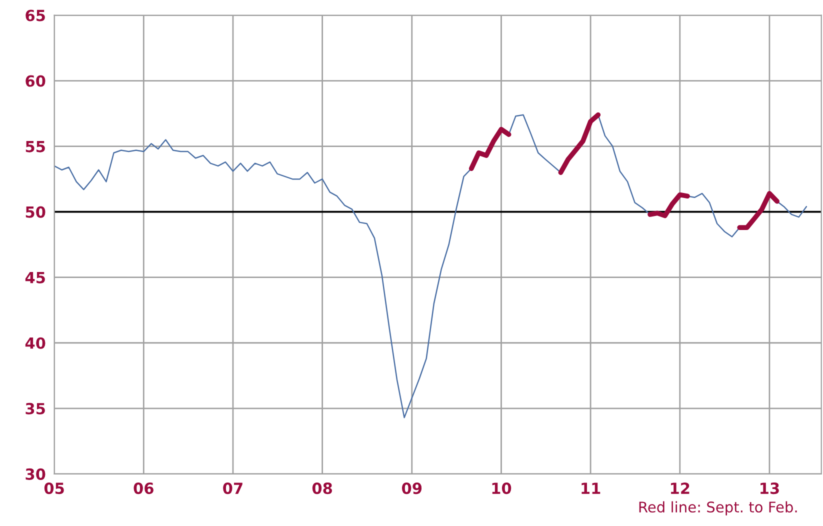  Describe the element at coordinates (36, 474) in the screenshot. I see `y-tick-label: 30` at that location.